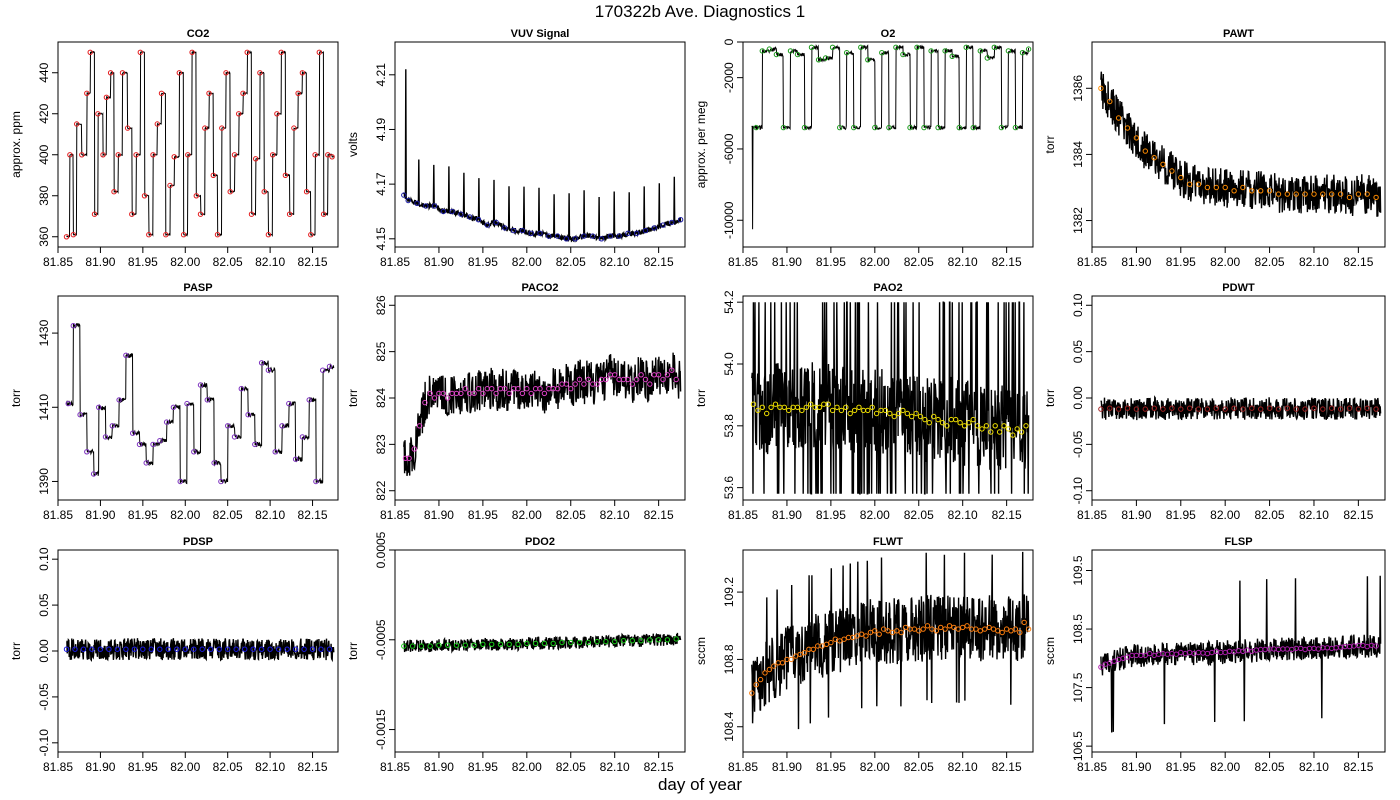  I want to click on panel-title: FLSP, so click(1238, 542).